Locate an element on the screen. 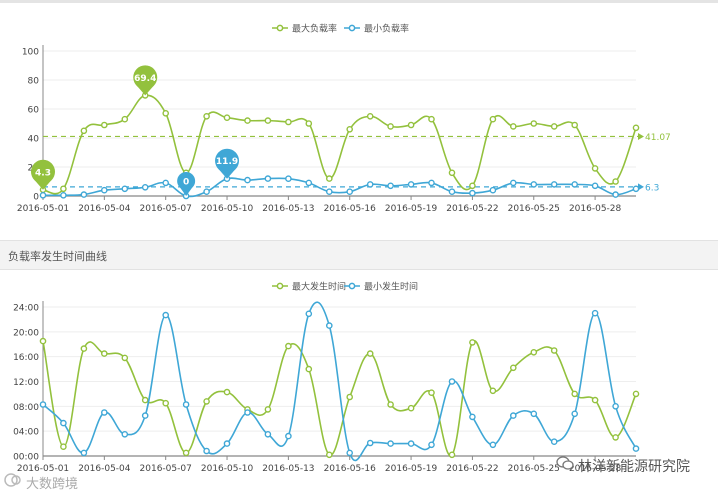 The image size is (718, 496). watermark-left-text: 大数跨境 is located at coordinates (52, 484).